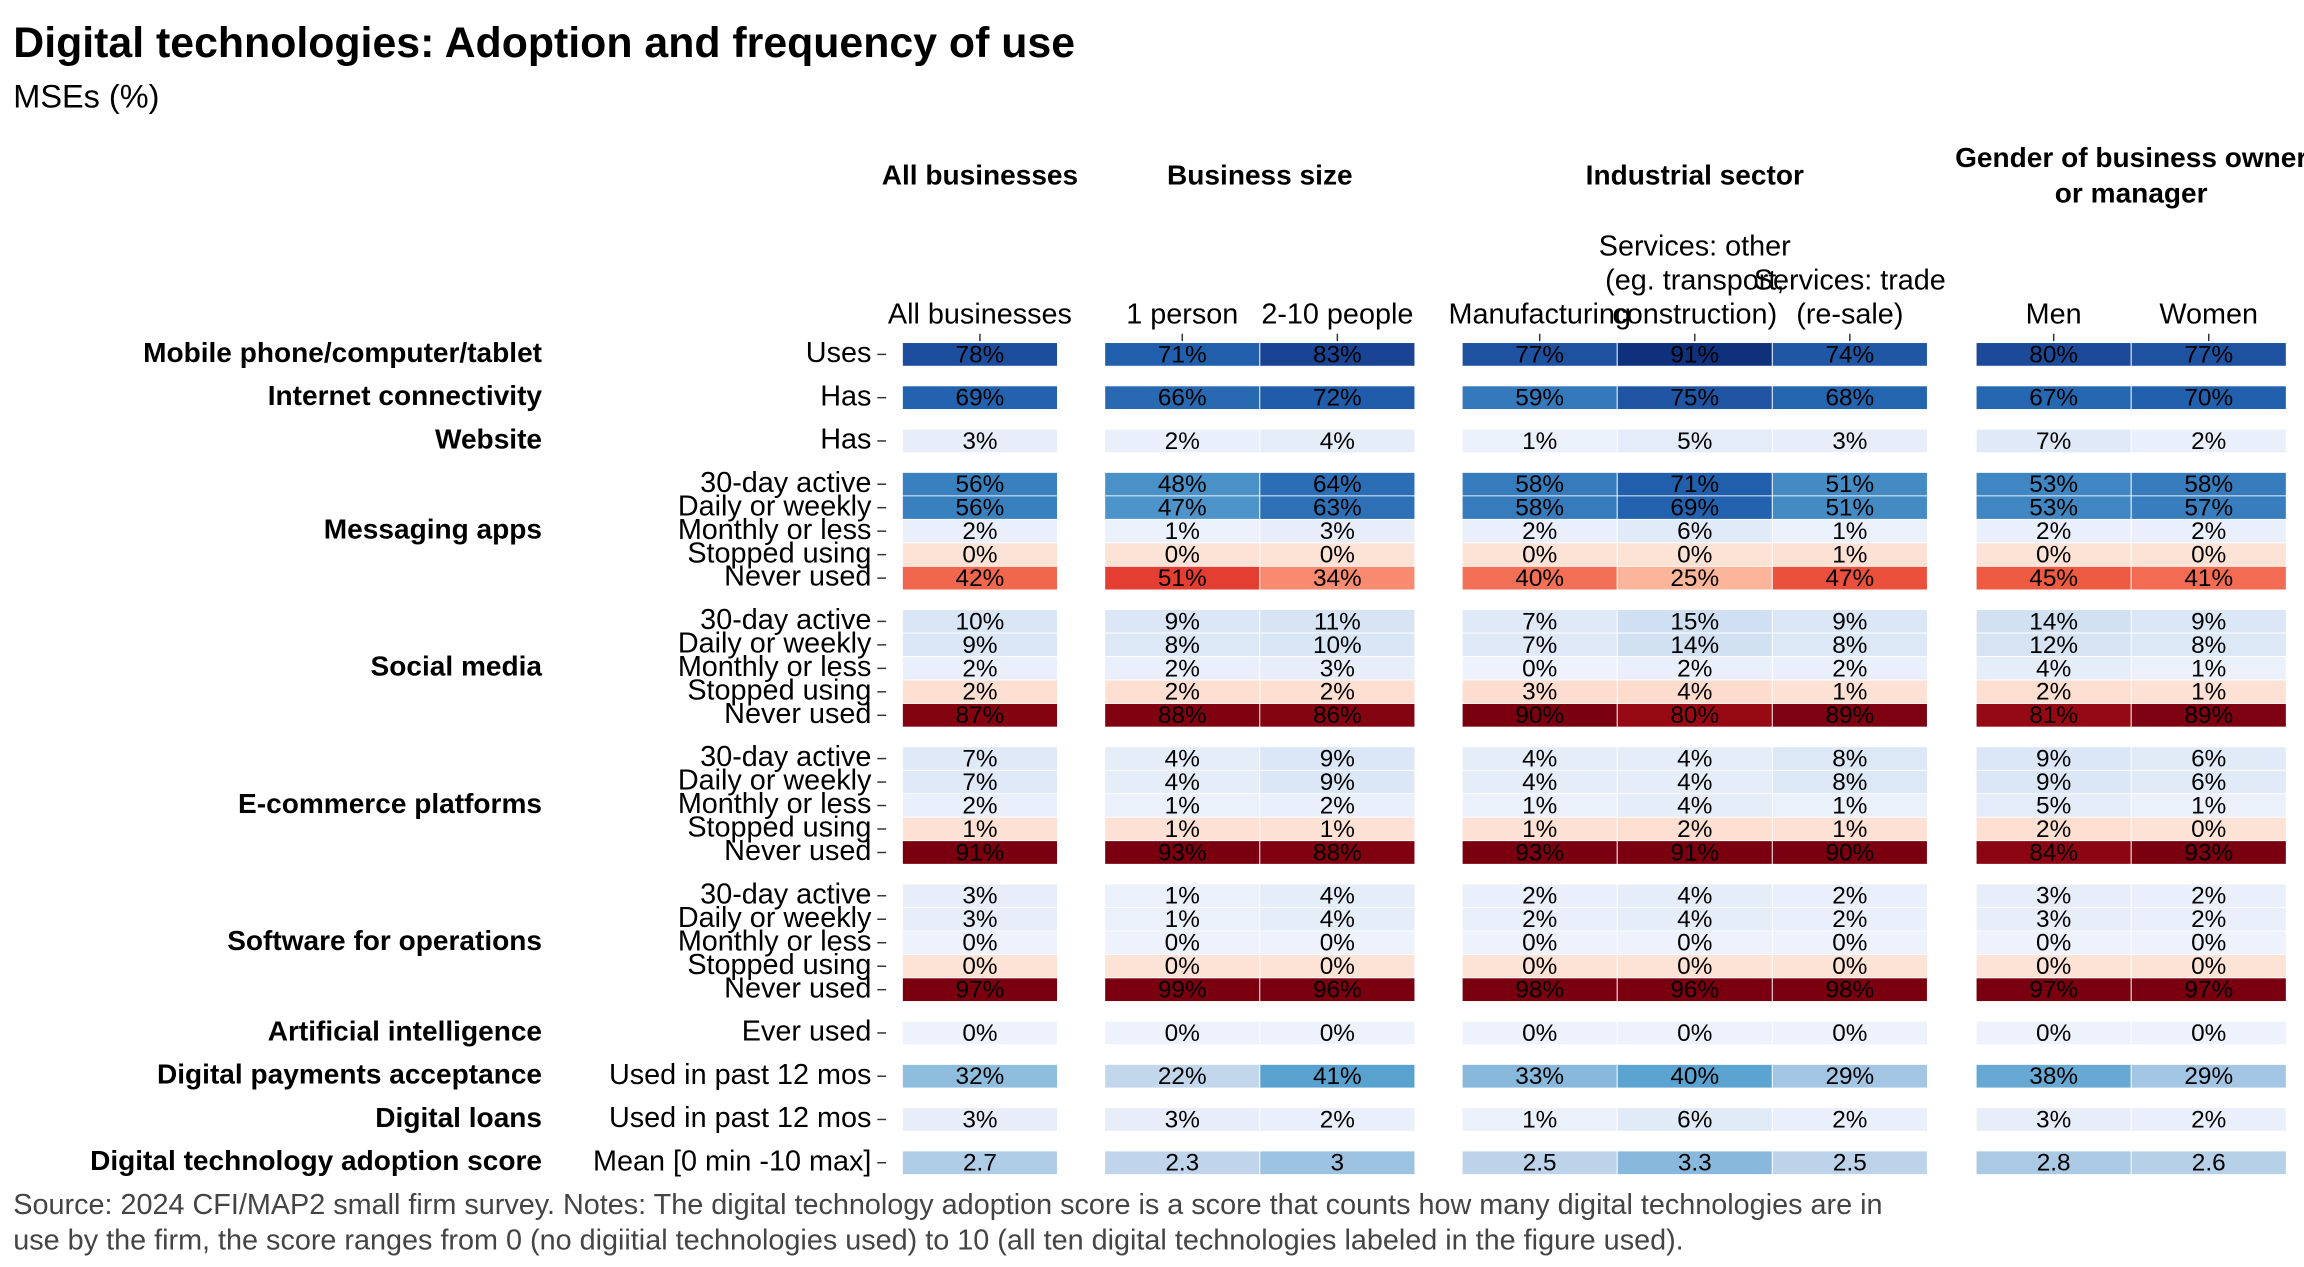 Image resolution: width=2304 pixels, height=1267 pixels. Describe the element at coordinates (1182, 990) in the screenshot. I see `cell-label: 99%` at that location.